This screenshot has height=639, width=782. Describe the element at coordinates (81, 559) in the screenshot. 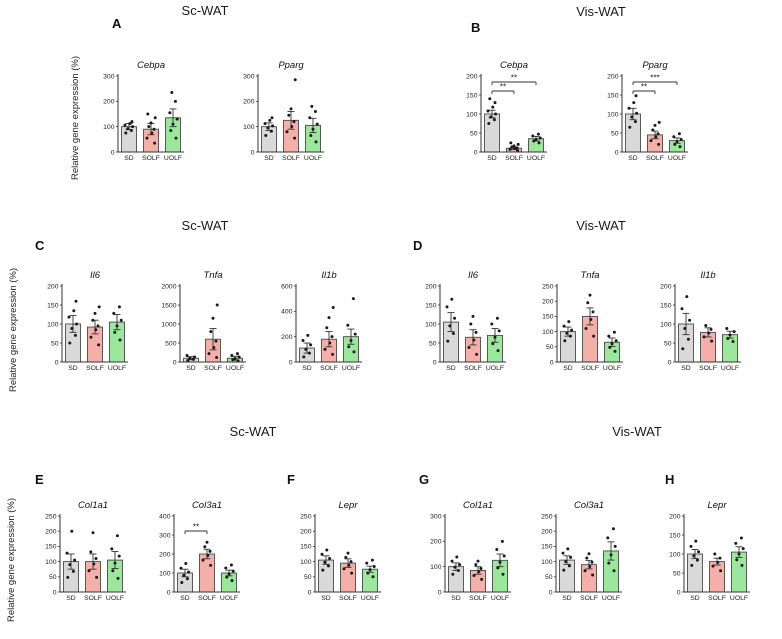

I see `chart-e-col1a1: Col1a1 0 50 100 150 200 250 SD SOLF UOLF` at that location.